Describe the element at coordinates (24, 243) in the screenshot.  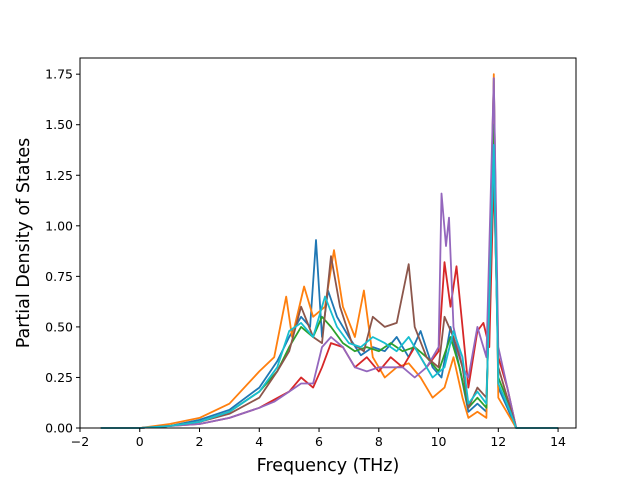
I see `y-axis-label: Partial Density of States` at that location.